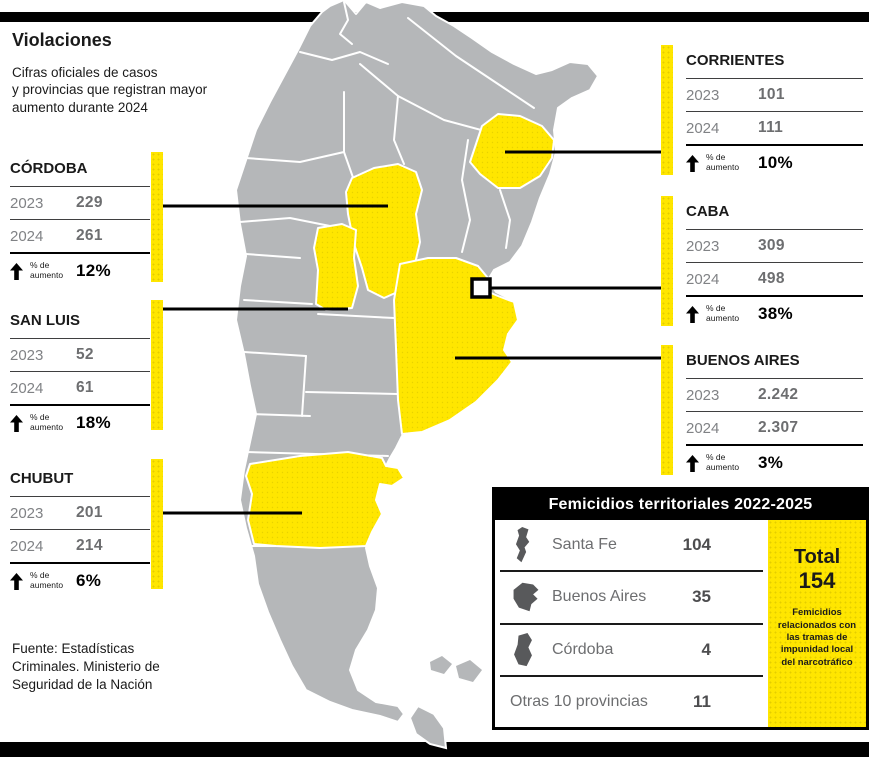  Describe the element at coordinates (62, 40) in the screenshot. I see `page-title: Violaciones` at that location.